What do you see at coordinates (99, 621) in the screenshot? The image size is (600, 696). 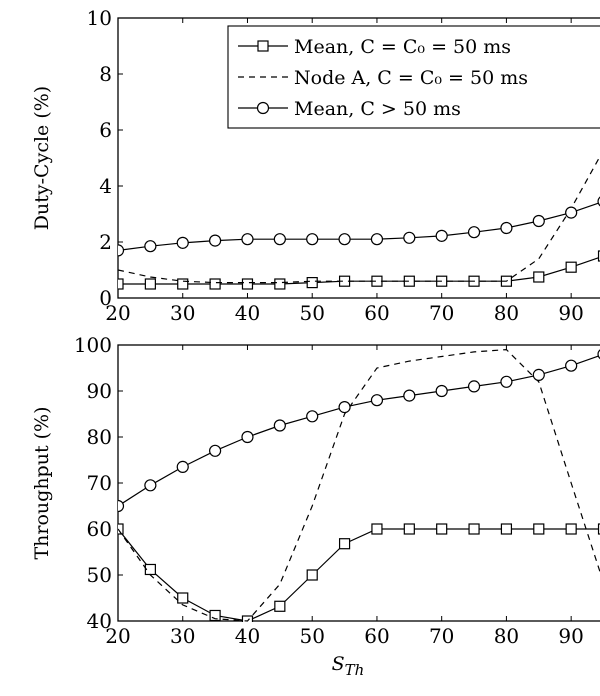 I see `y-tick-label: 40` at bounding box center [99, 621].